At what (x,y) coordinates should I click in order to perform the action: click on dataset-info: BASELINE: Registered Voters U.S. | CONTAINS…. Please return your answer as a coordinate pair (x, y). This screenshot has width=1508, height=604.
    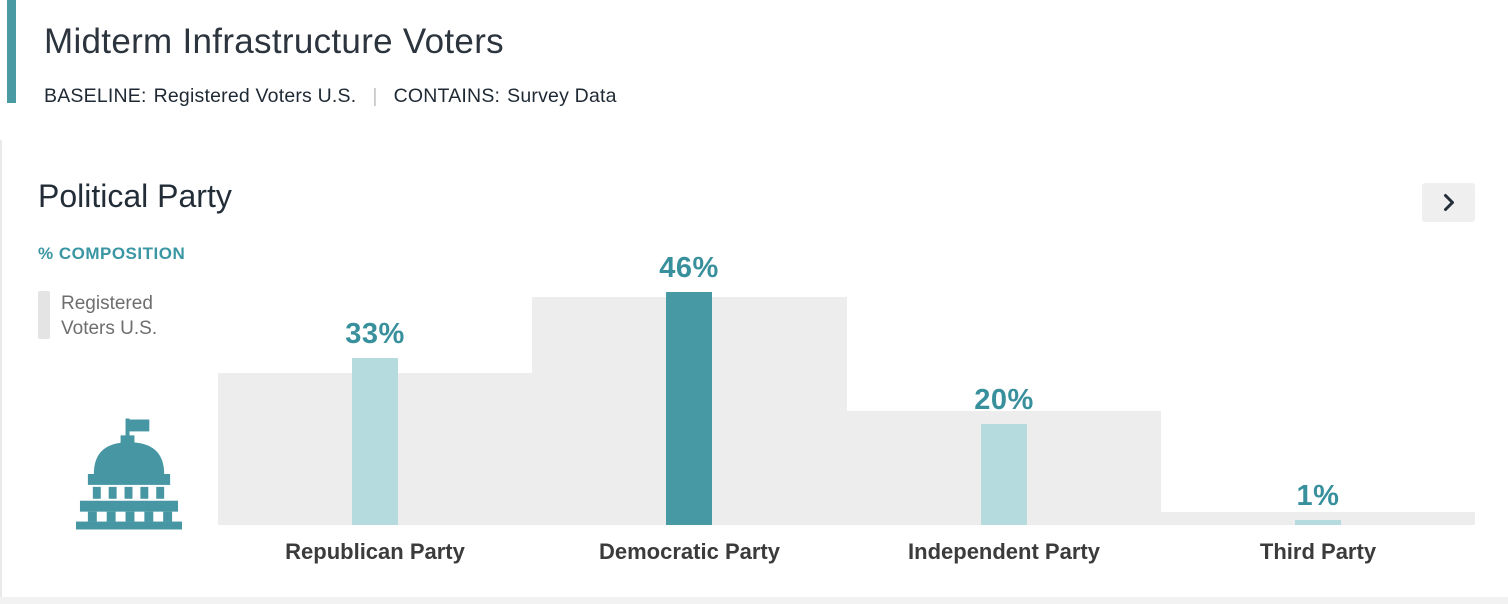
    Looking at the image, I should click on (330, 96).